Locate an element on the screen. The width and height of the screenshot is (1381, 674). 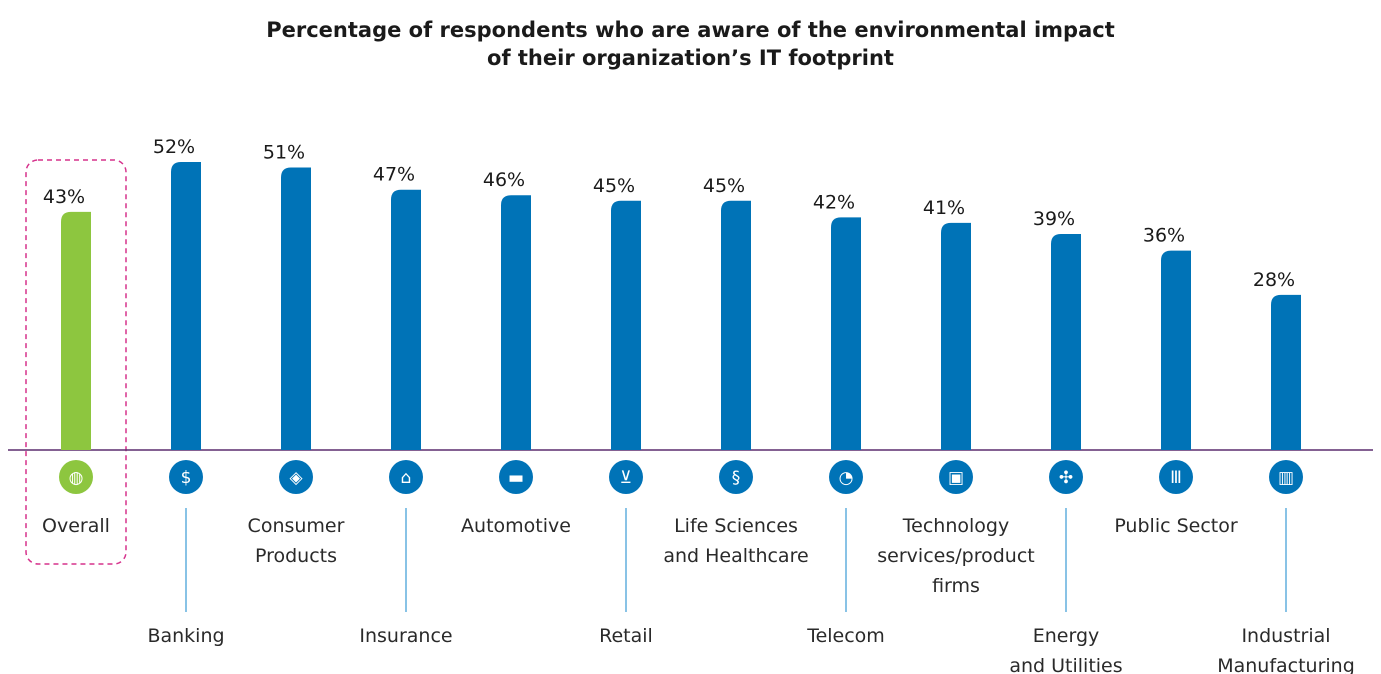
bar-insurance is located at coordinates (406, 319).